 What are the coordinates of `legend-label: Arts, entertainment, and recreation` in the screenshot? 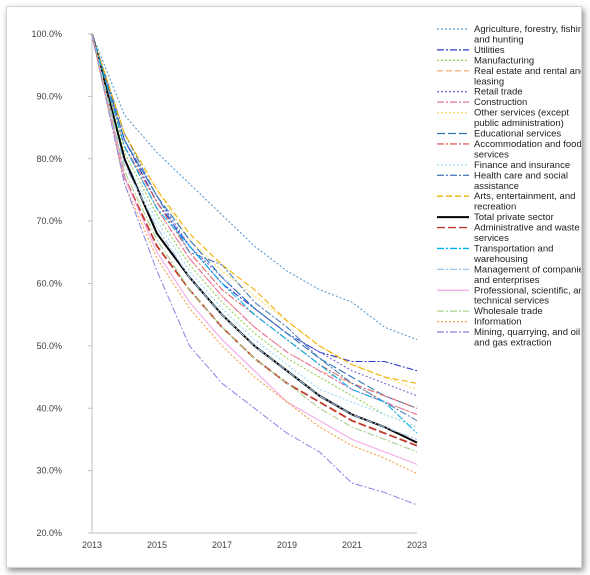 It's located at (524, 201).